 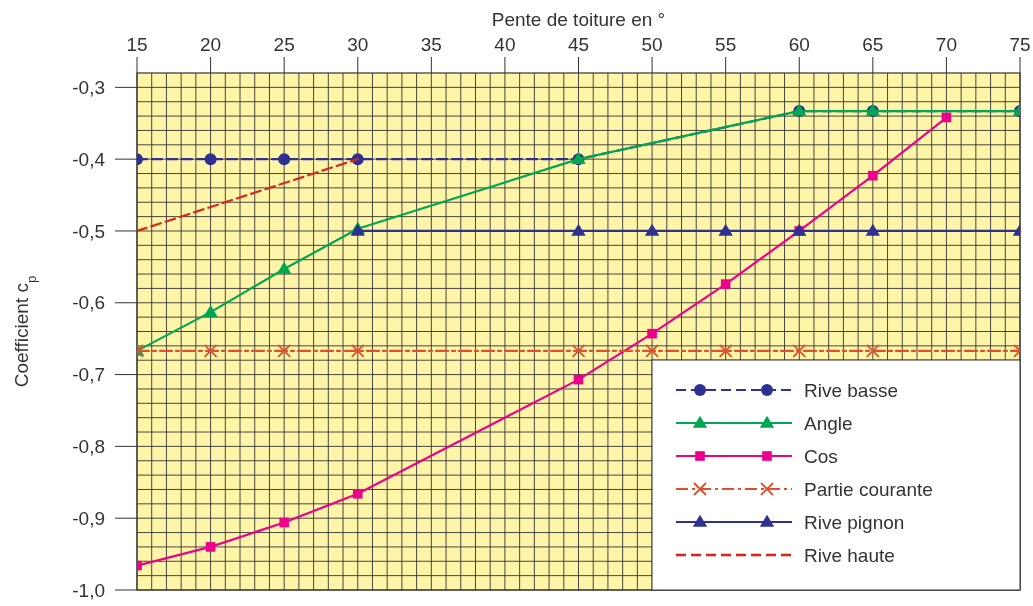 I want to click on x-tick-label: 25, so click(x=284, y=44).